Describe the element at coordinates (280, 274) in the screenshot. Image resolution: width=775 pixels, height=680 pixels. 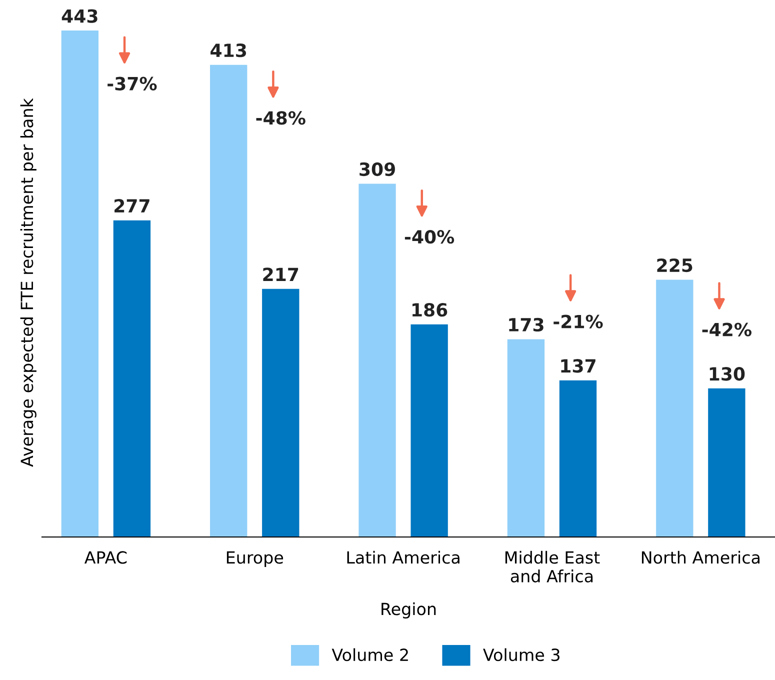
I see `data-label: 217` at that location.